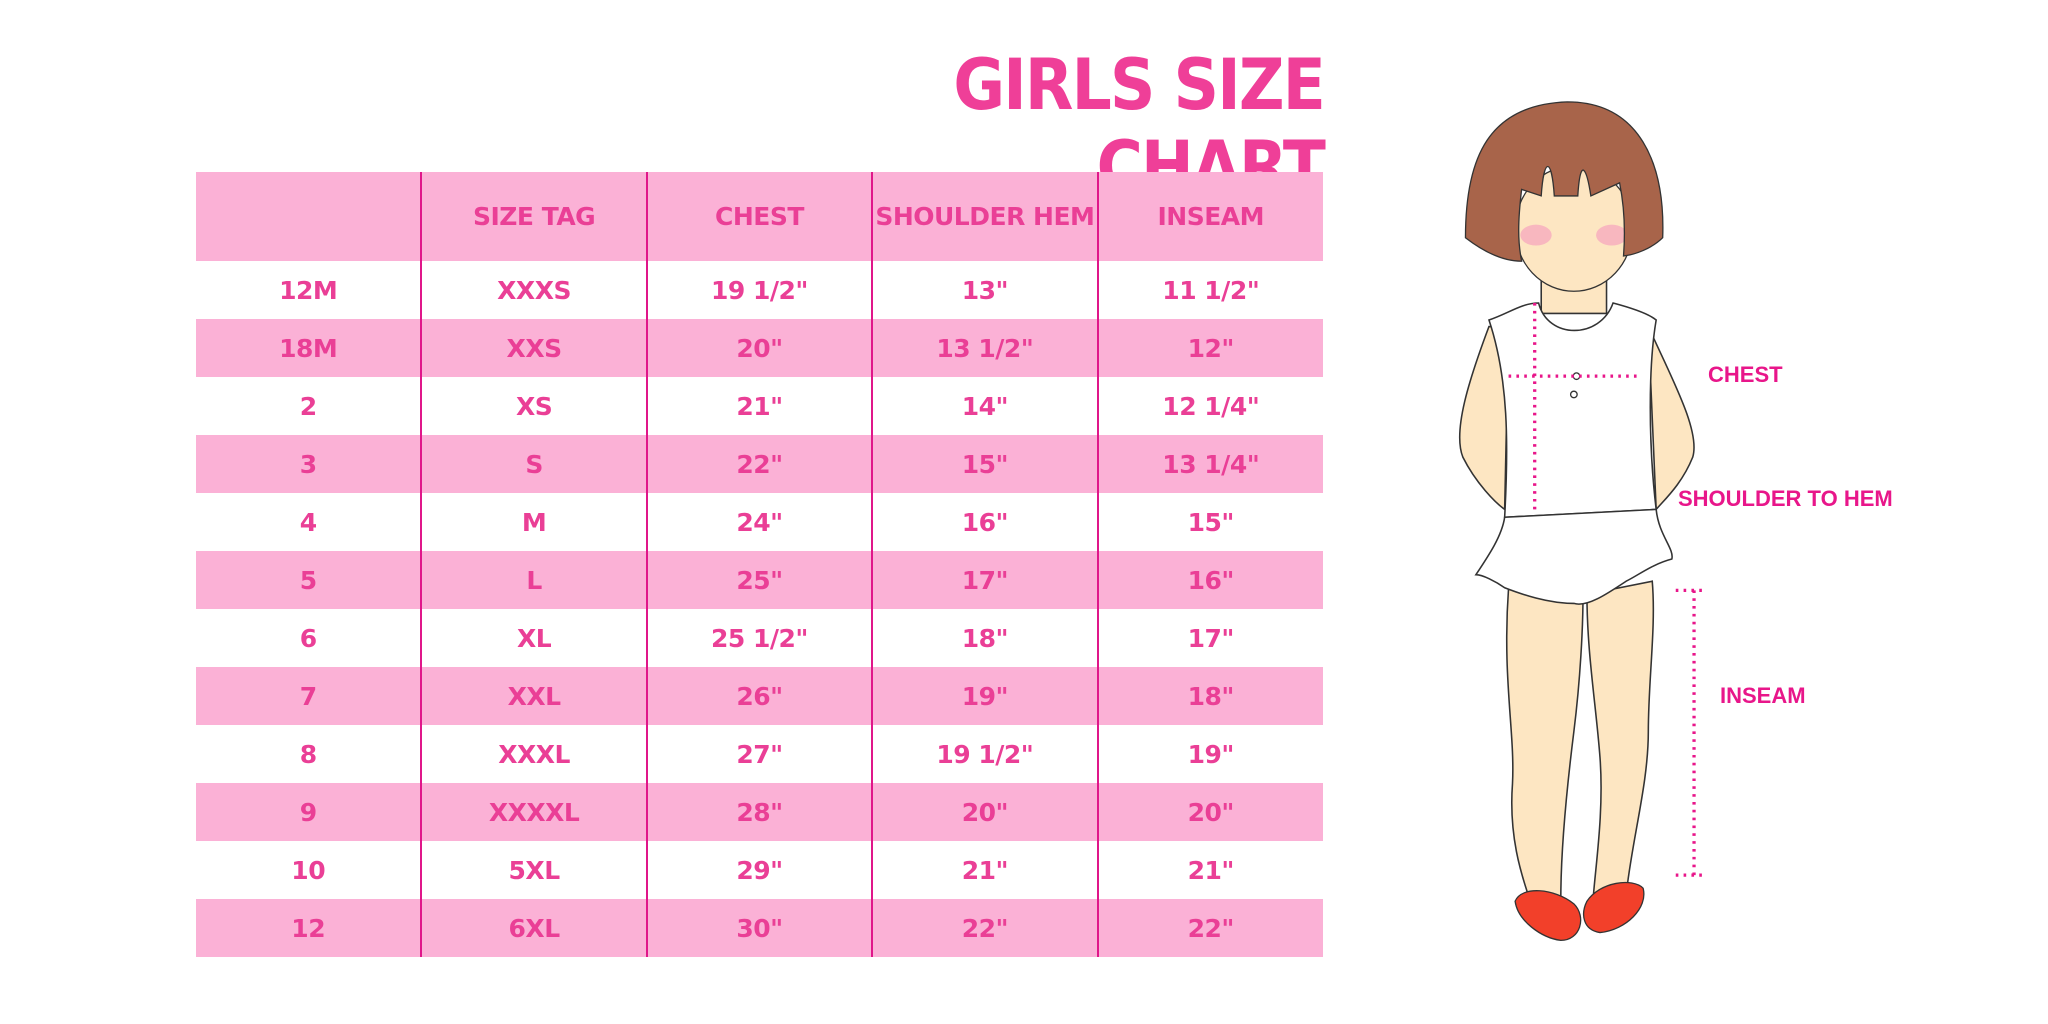 Image resolution: width=2048 pixels, height=1024 pixels. I want to click on table-cell: 27", so click(759, 754).